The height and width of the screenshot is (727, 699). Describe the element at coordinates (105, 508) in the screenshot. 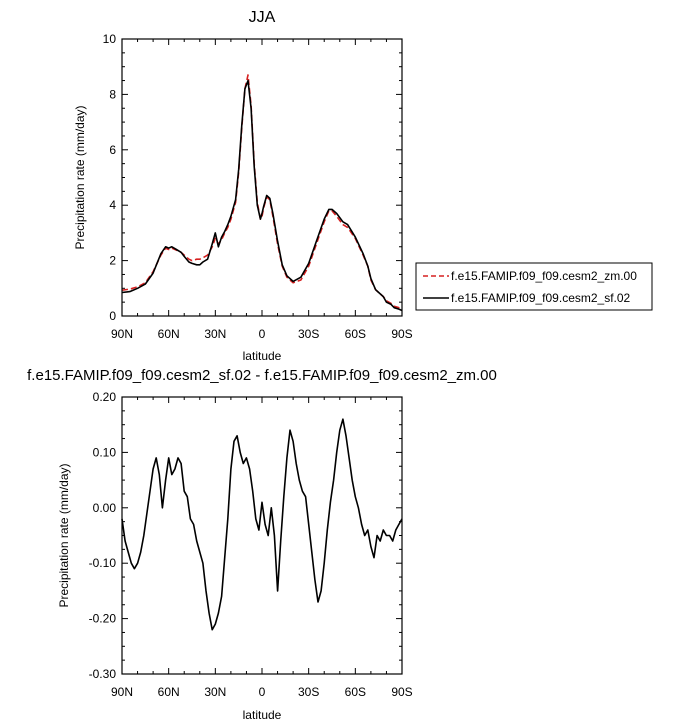

I see `bottom-y-tick-label: 0.00` at that location.